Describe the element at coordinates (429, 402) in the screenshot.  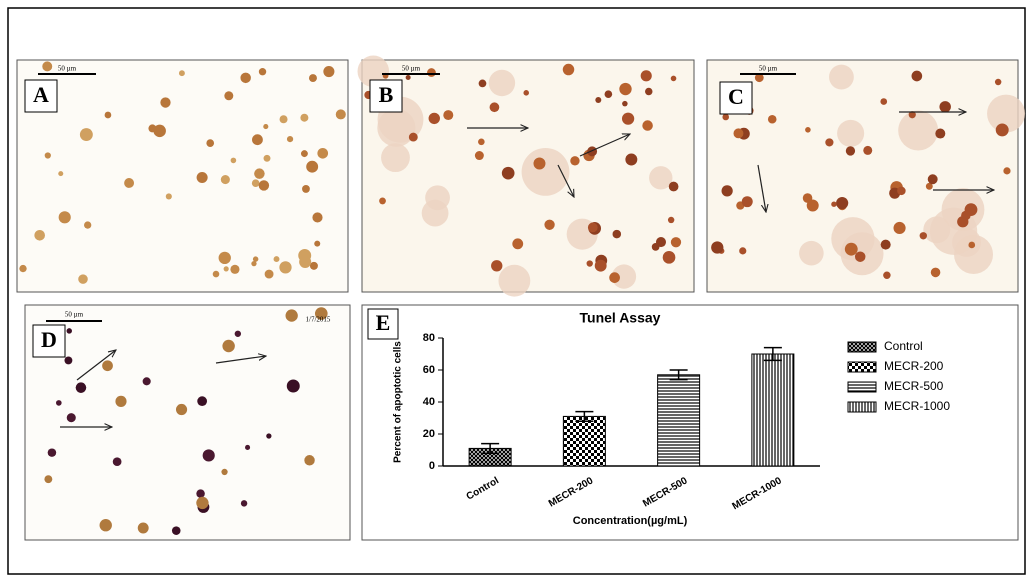
I see `y-tick-label: 40` at that location.